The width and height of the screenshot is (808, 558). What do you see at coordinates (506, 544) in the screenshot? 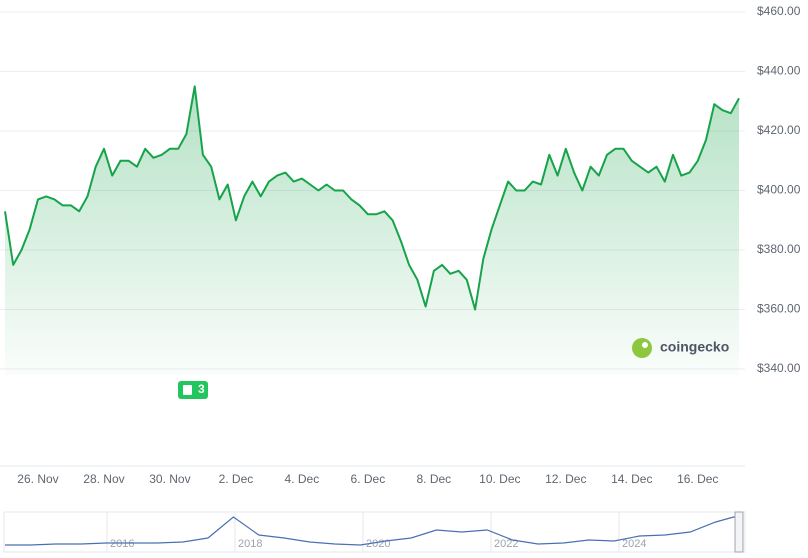
I see `navigator-year: 2022` at bounding box center [506, 544].